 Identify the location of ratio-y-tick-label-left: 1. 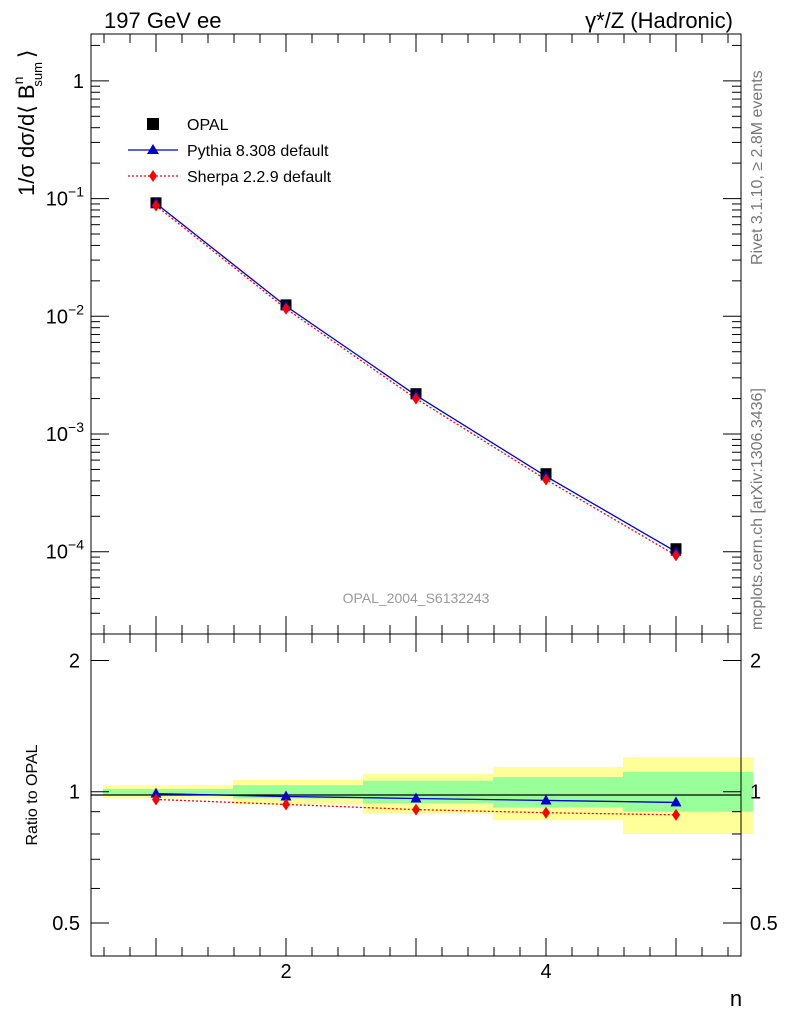
(74, 793).